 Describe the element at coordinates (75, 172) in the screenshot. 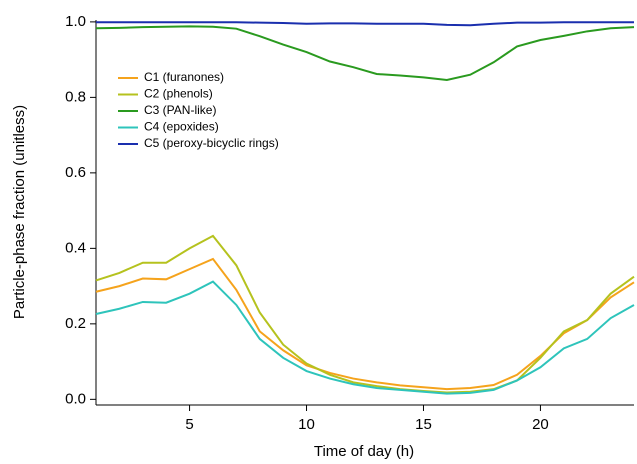

I see `y-tick-label: 0.6` at that location.